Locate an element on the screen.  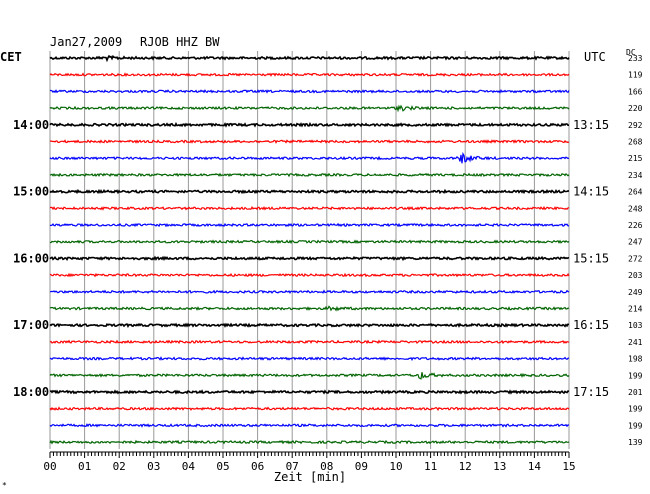
dc-offset-label: 220 is located at coordinates (635, 108).